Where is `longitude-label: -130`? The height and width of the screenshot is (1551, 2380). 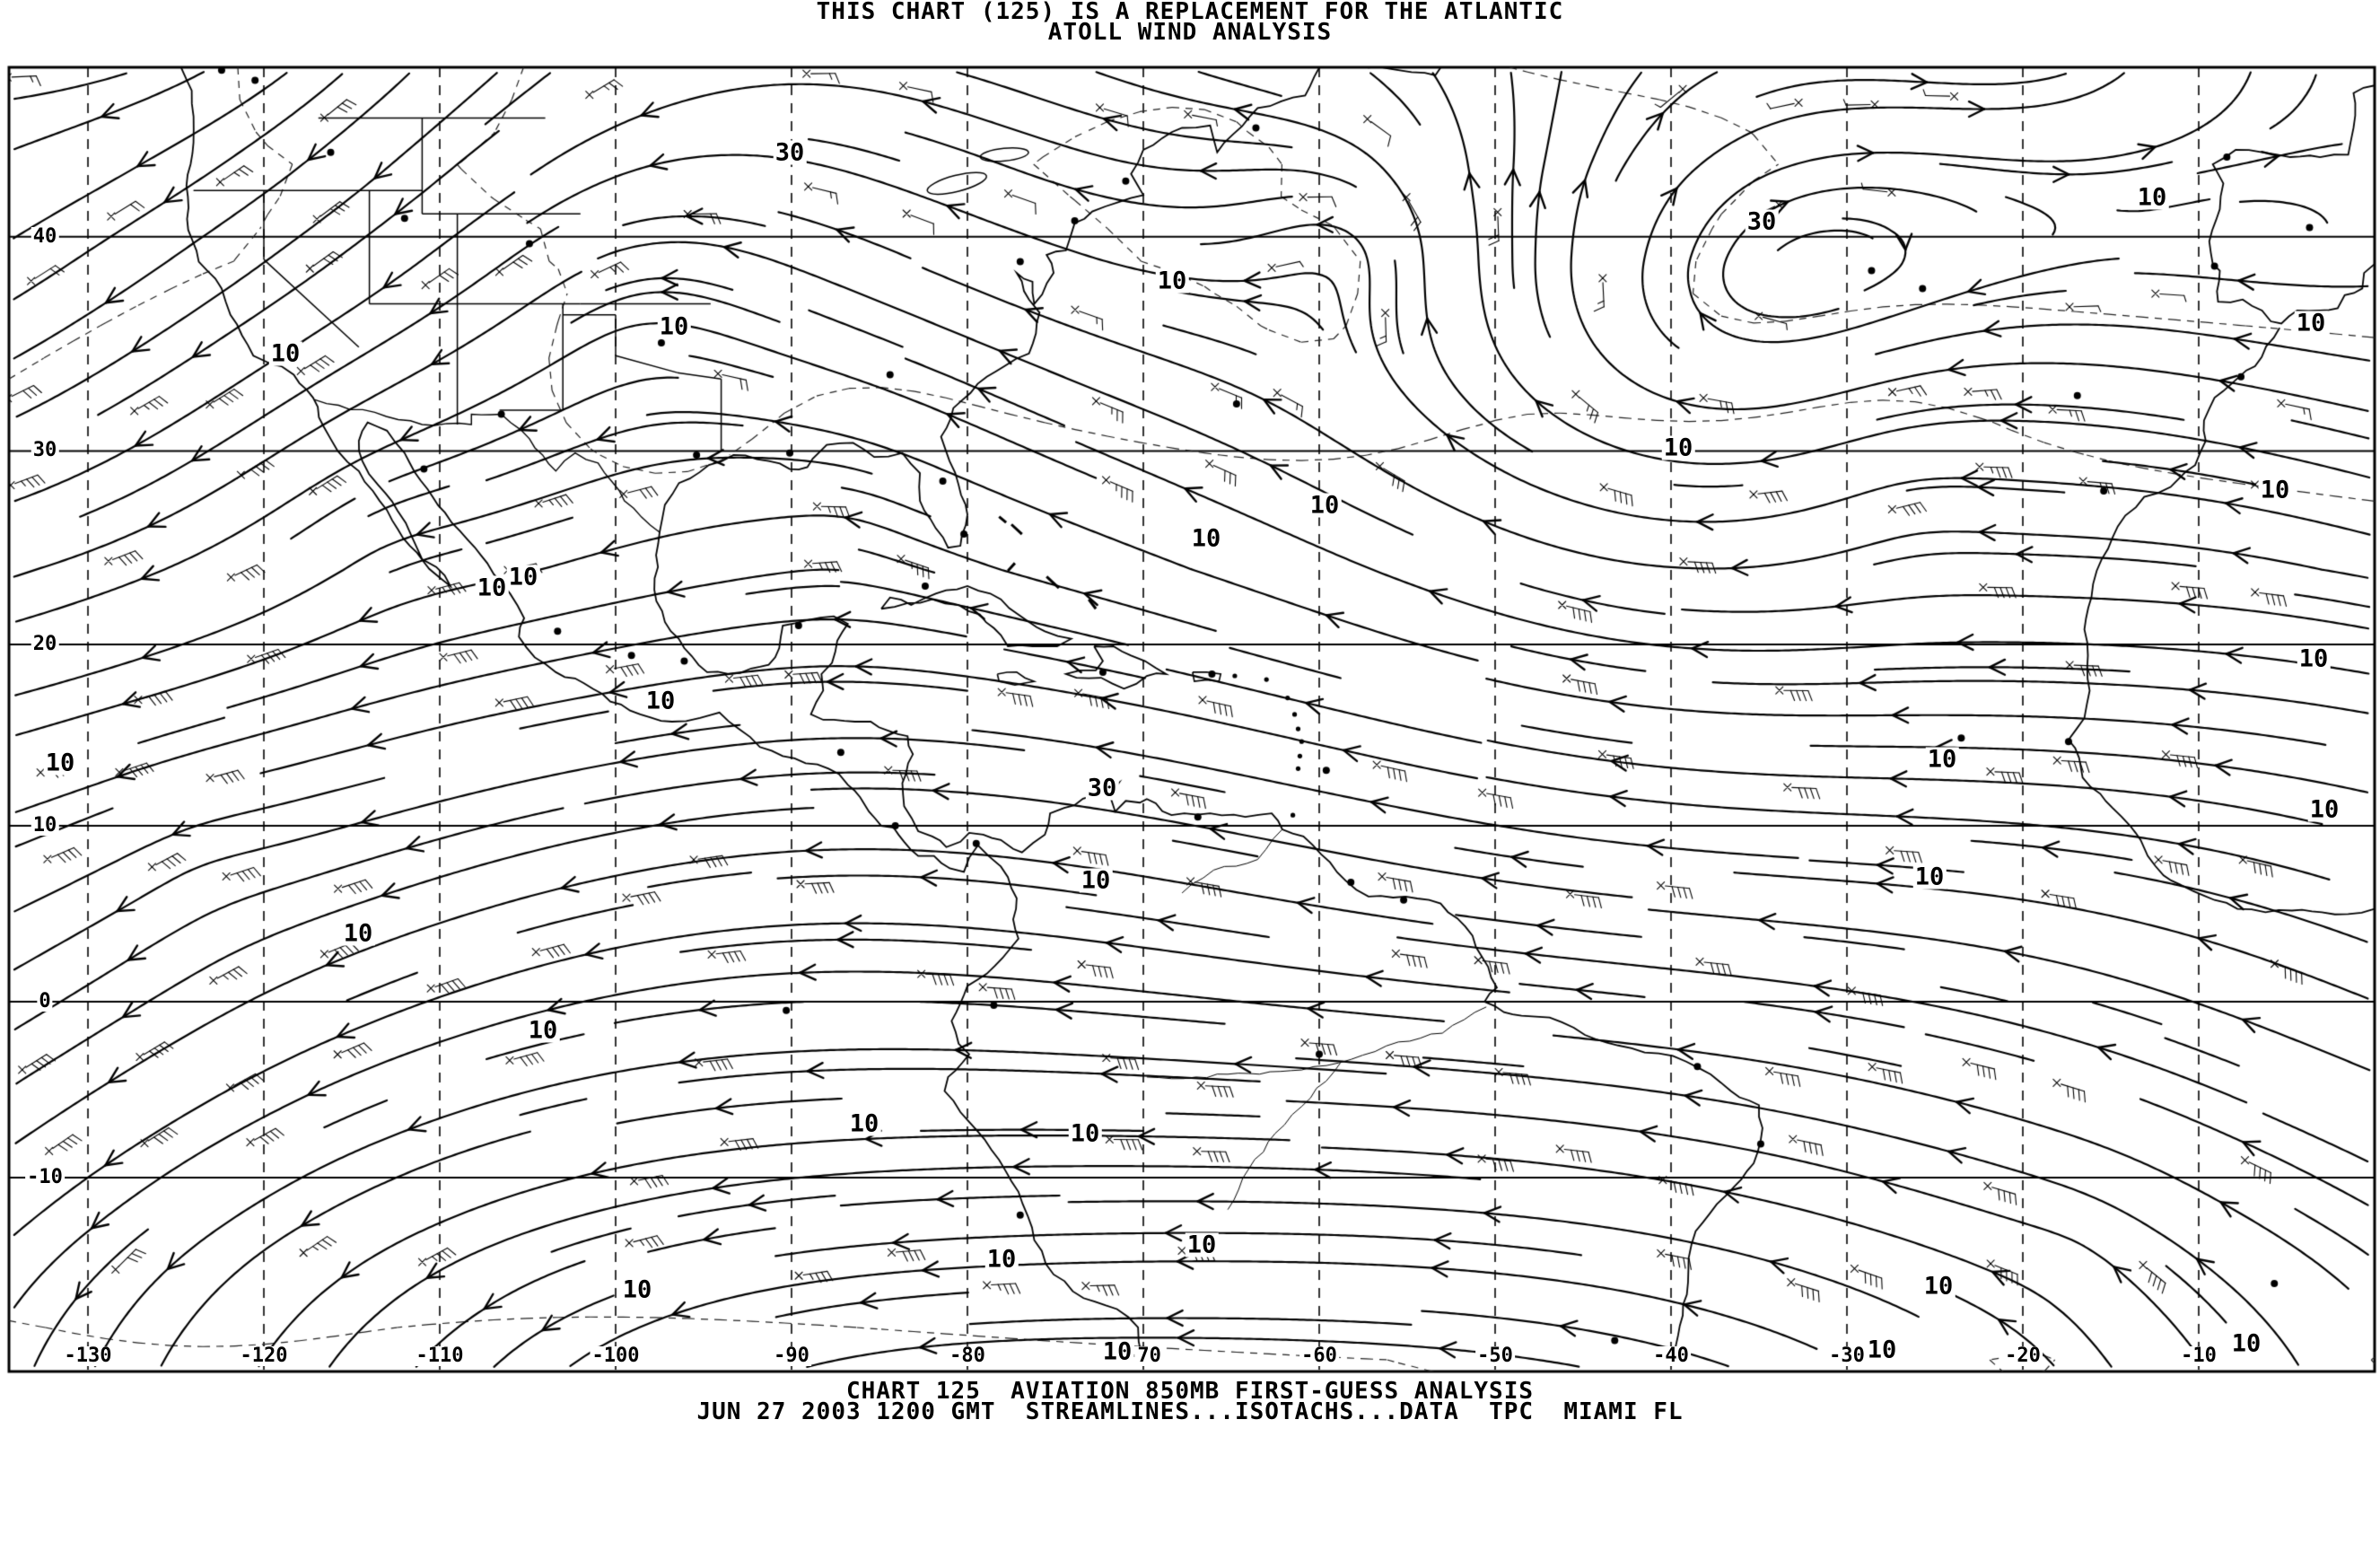 longitude-label: -130 is located at coordinates (88, 1356).